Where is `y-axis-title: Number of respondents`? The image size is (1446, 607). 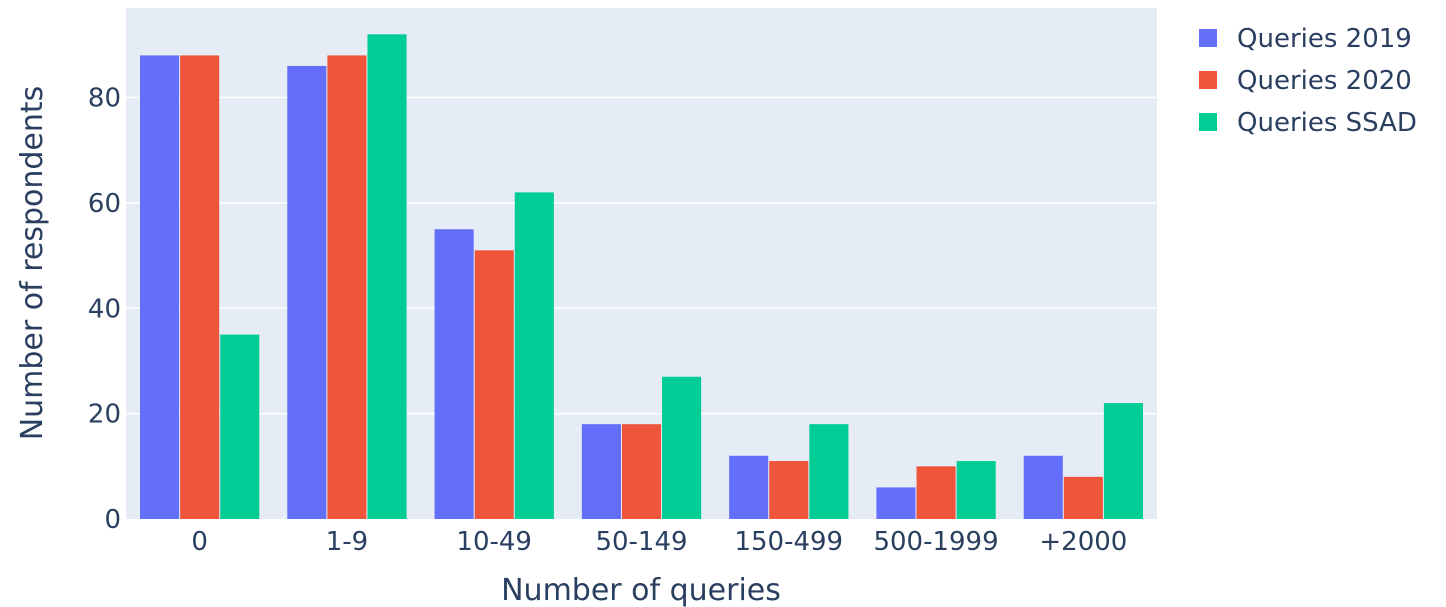 y-axis-title: Number of respondents is located at coordinates (32, 263).